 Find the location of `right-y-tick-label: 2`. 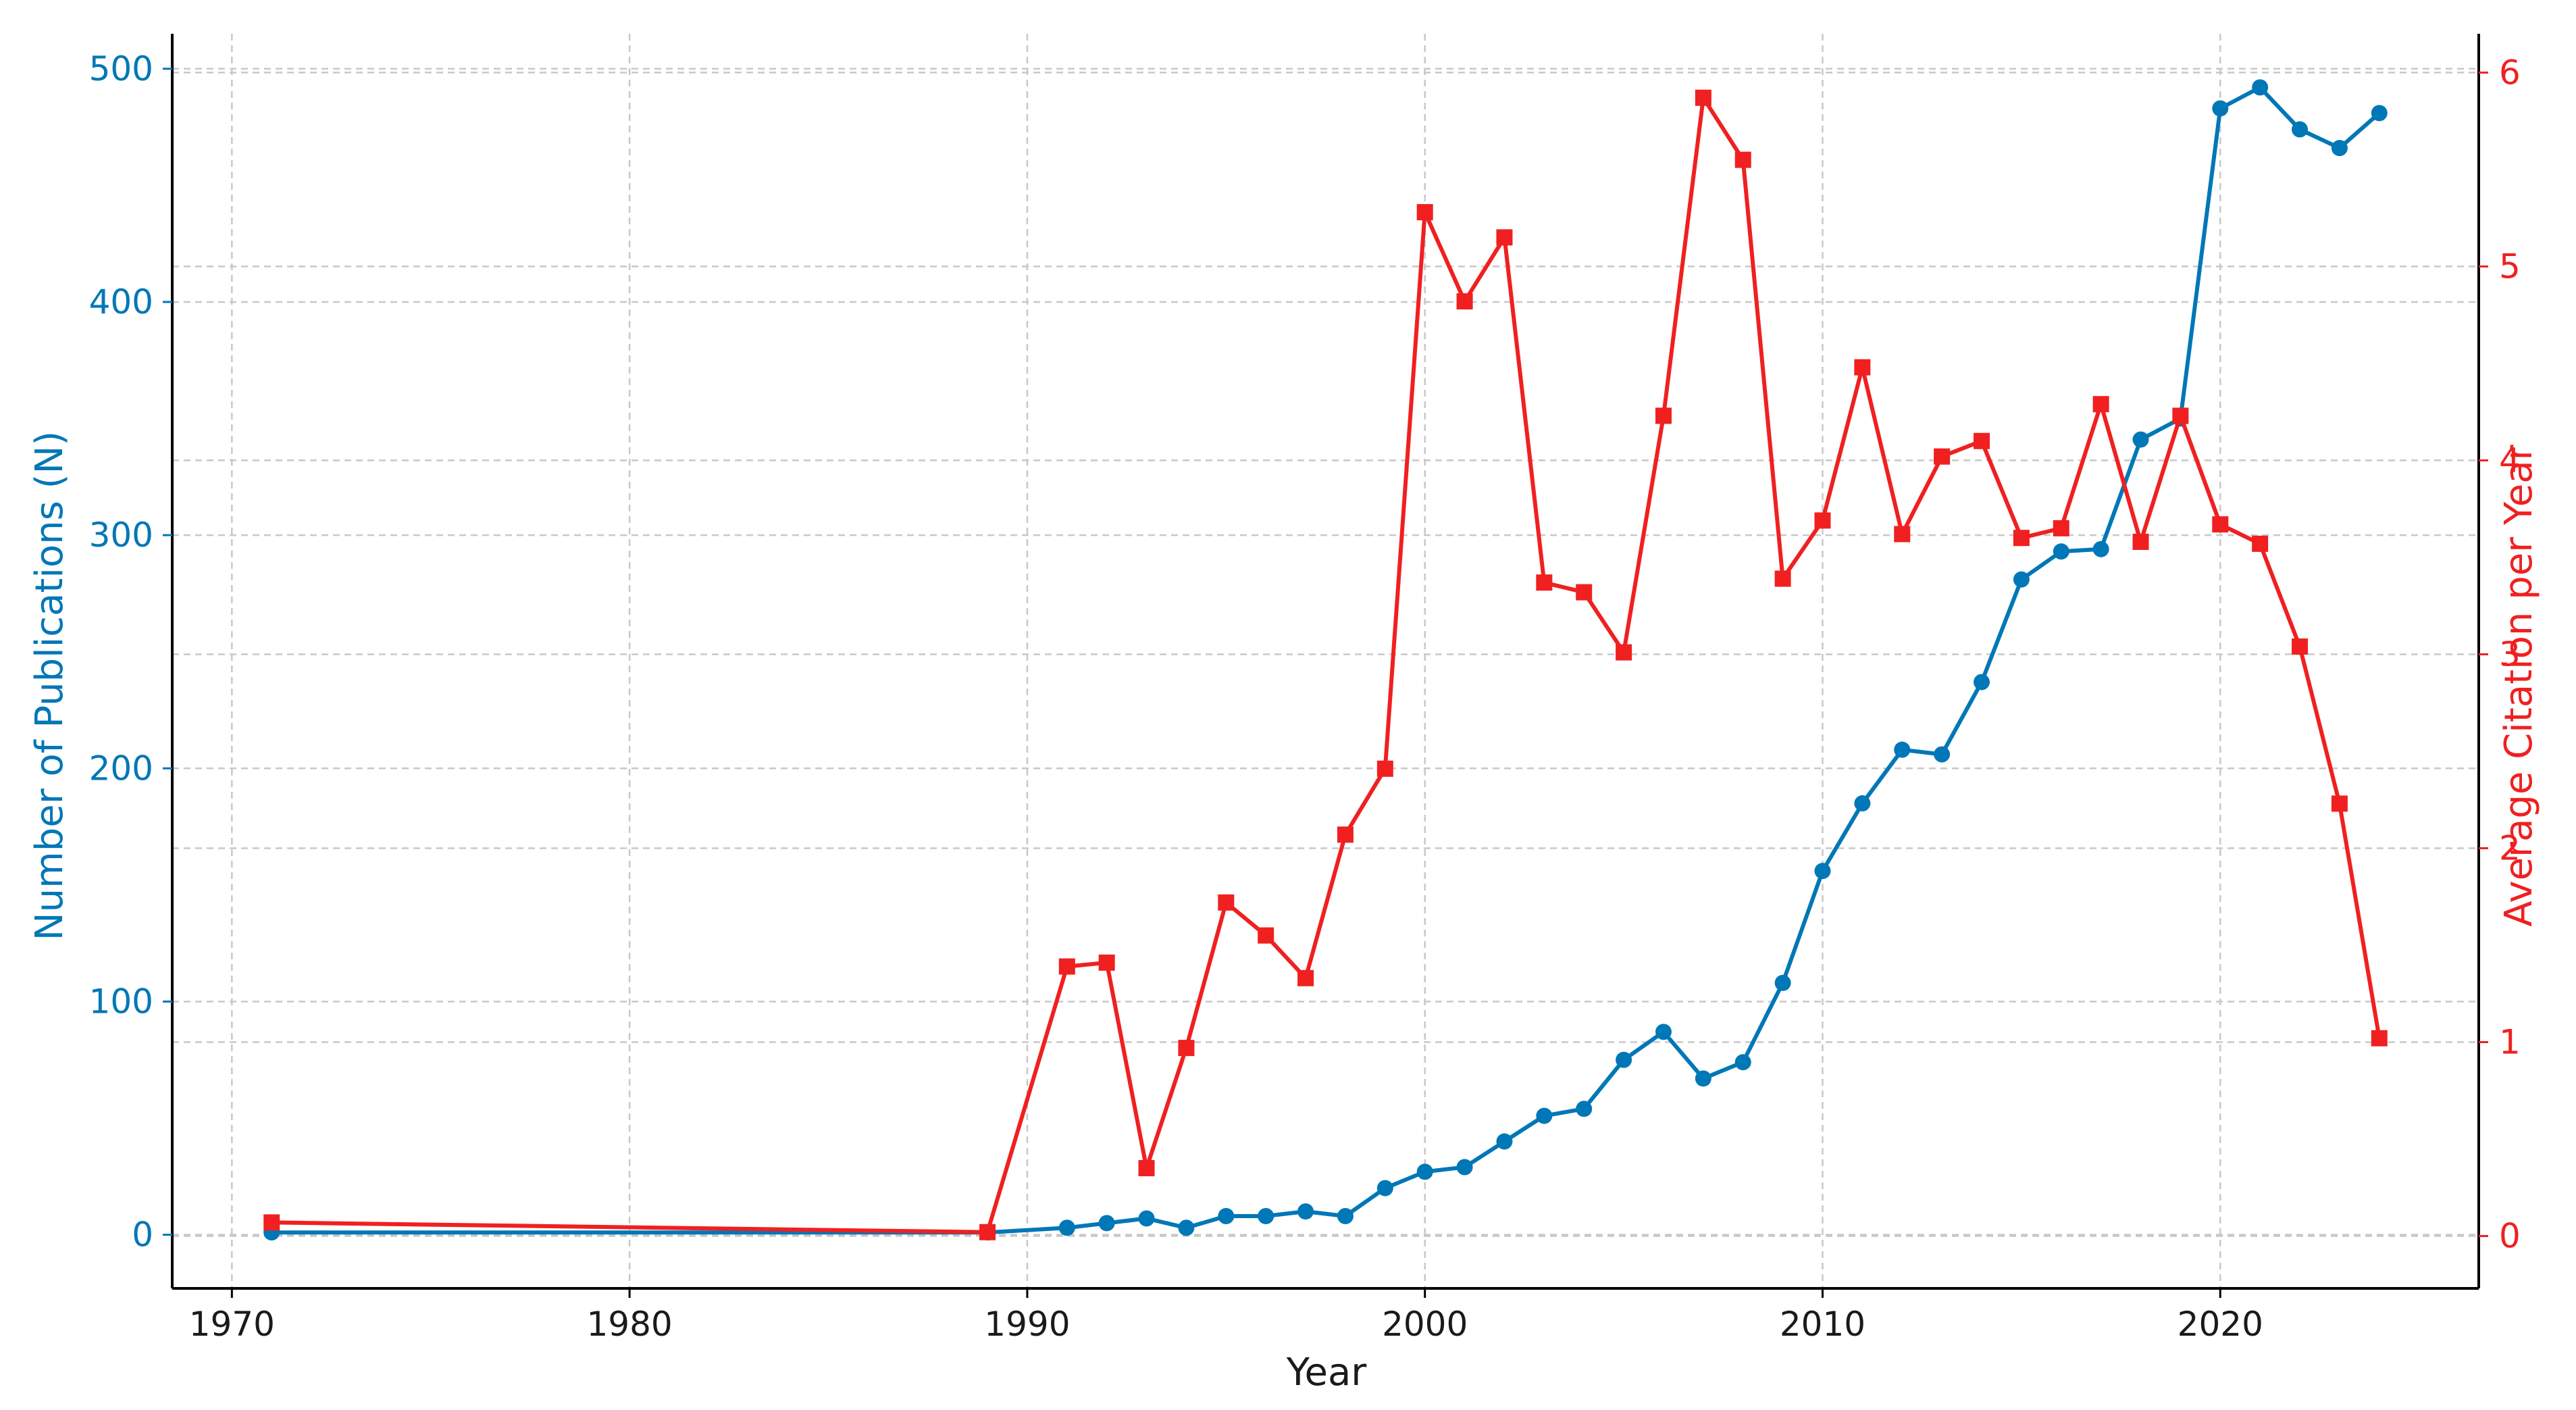

right-y-tick-label: 2 is located at coordinates (2510, 847).